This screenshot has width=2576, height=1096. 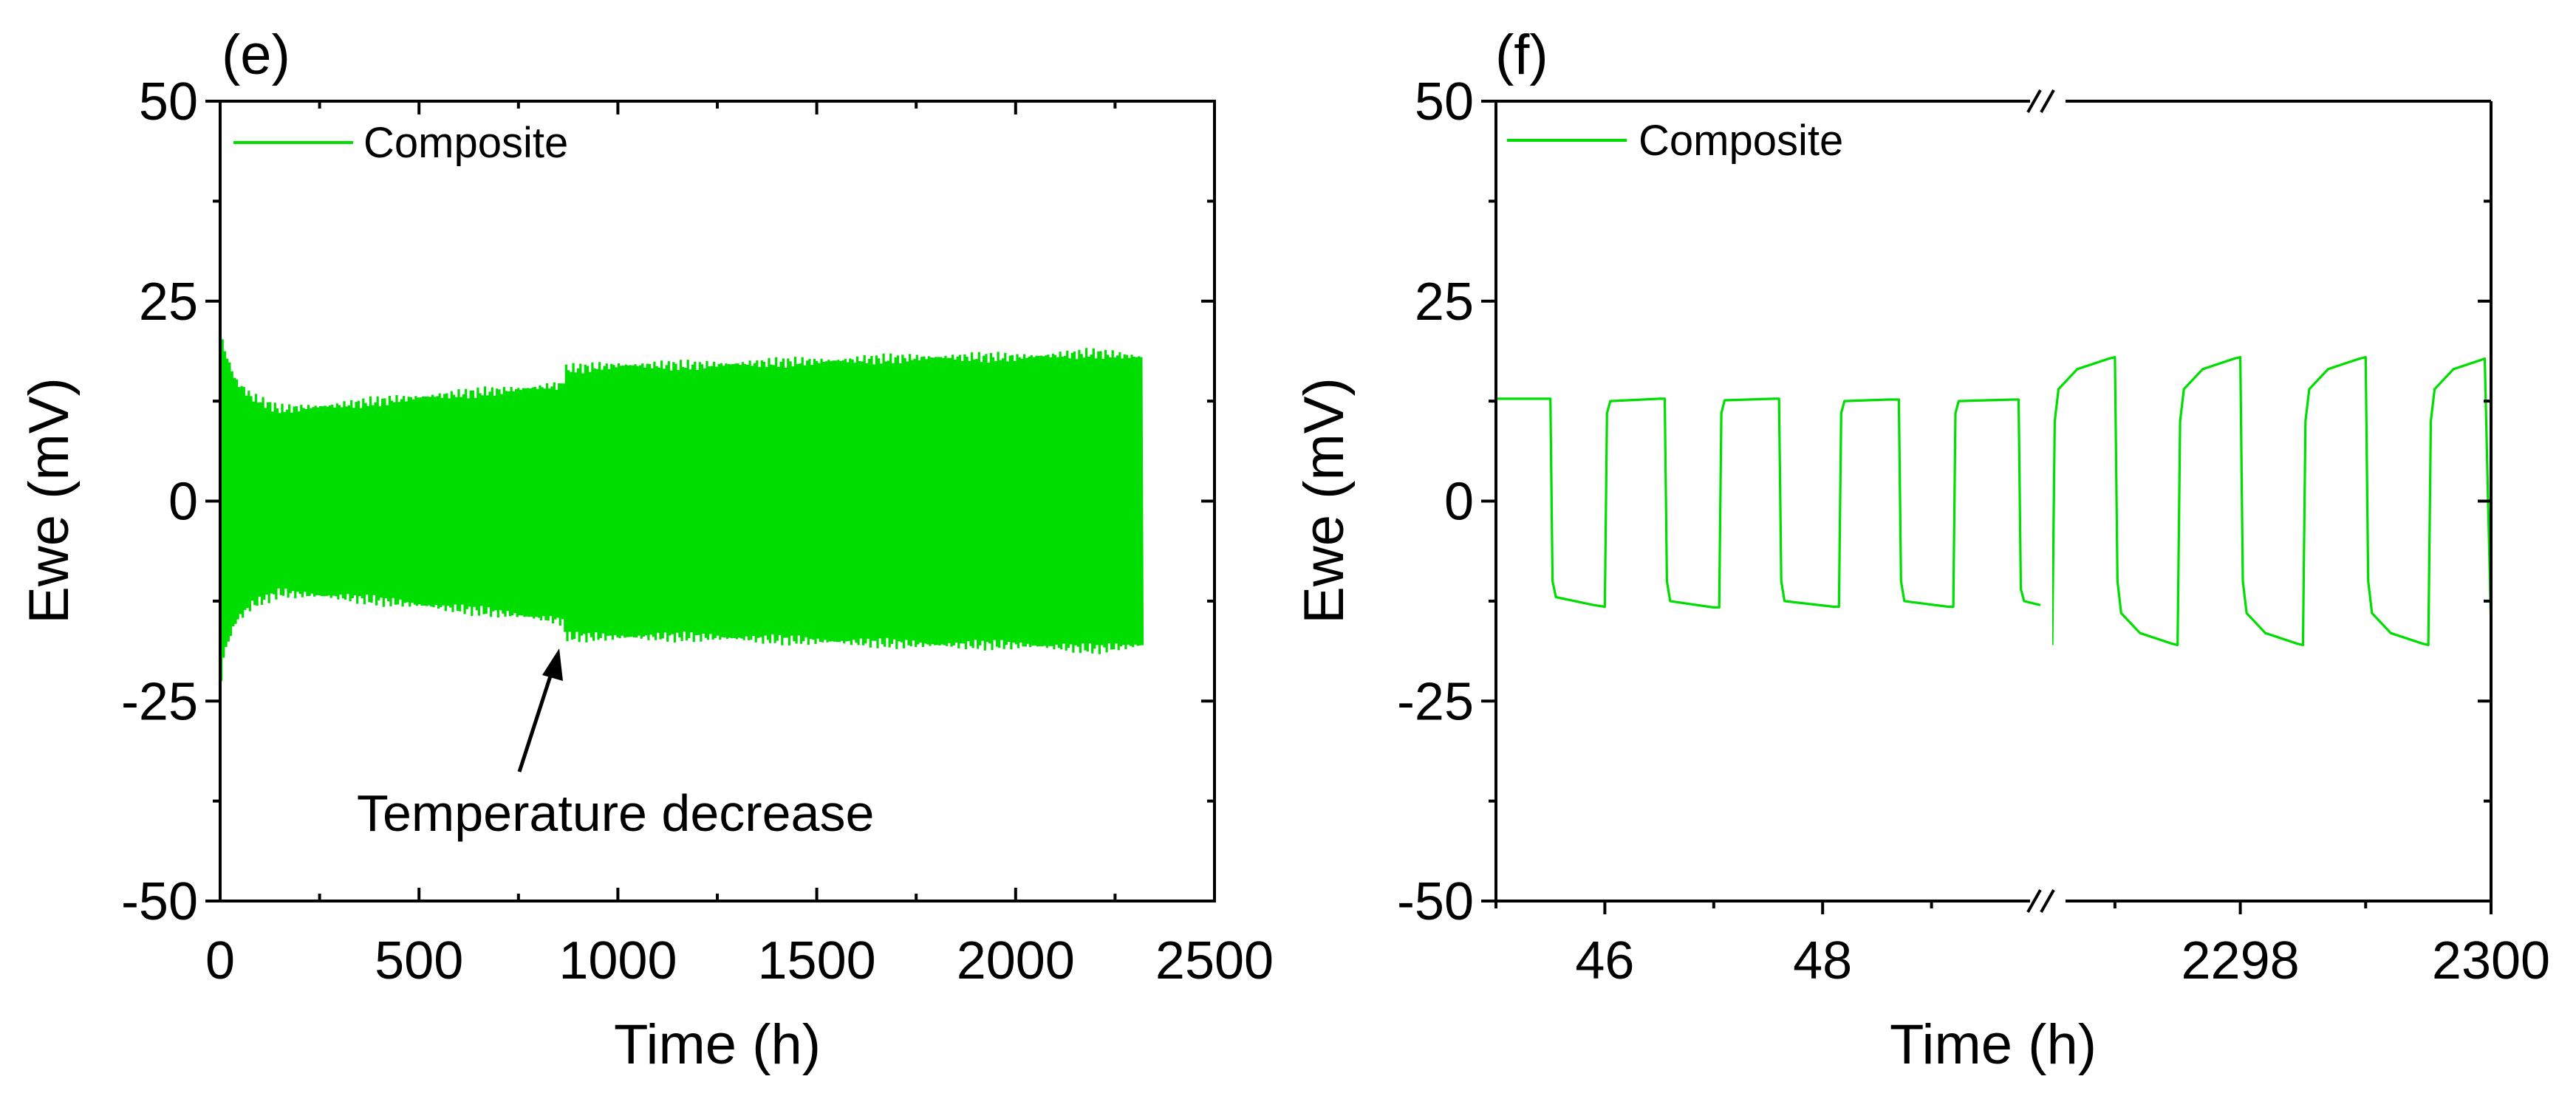 What do you see at coordinates (1324, 500) in the screenshot?
I see `f-y-axis-title: Ewe (mV)` at bounding box center [1324, 500].